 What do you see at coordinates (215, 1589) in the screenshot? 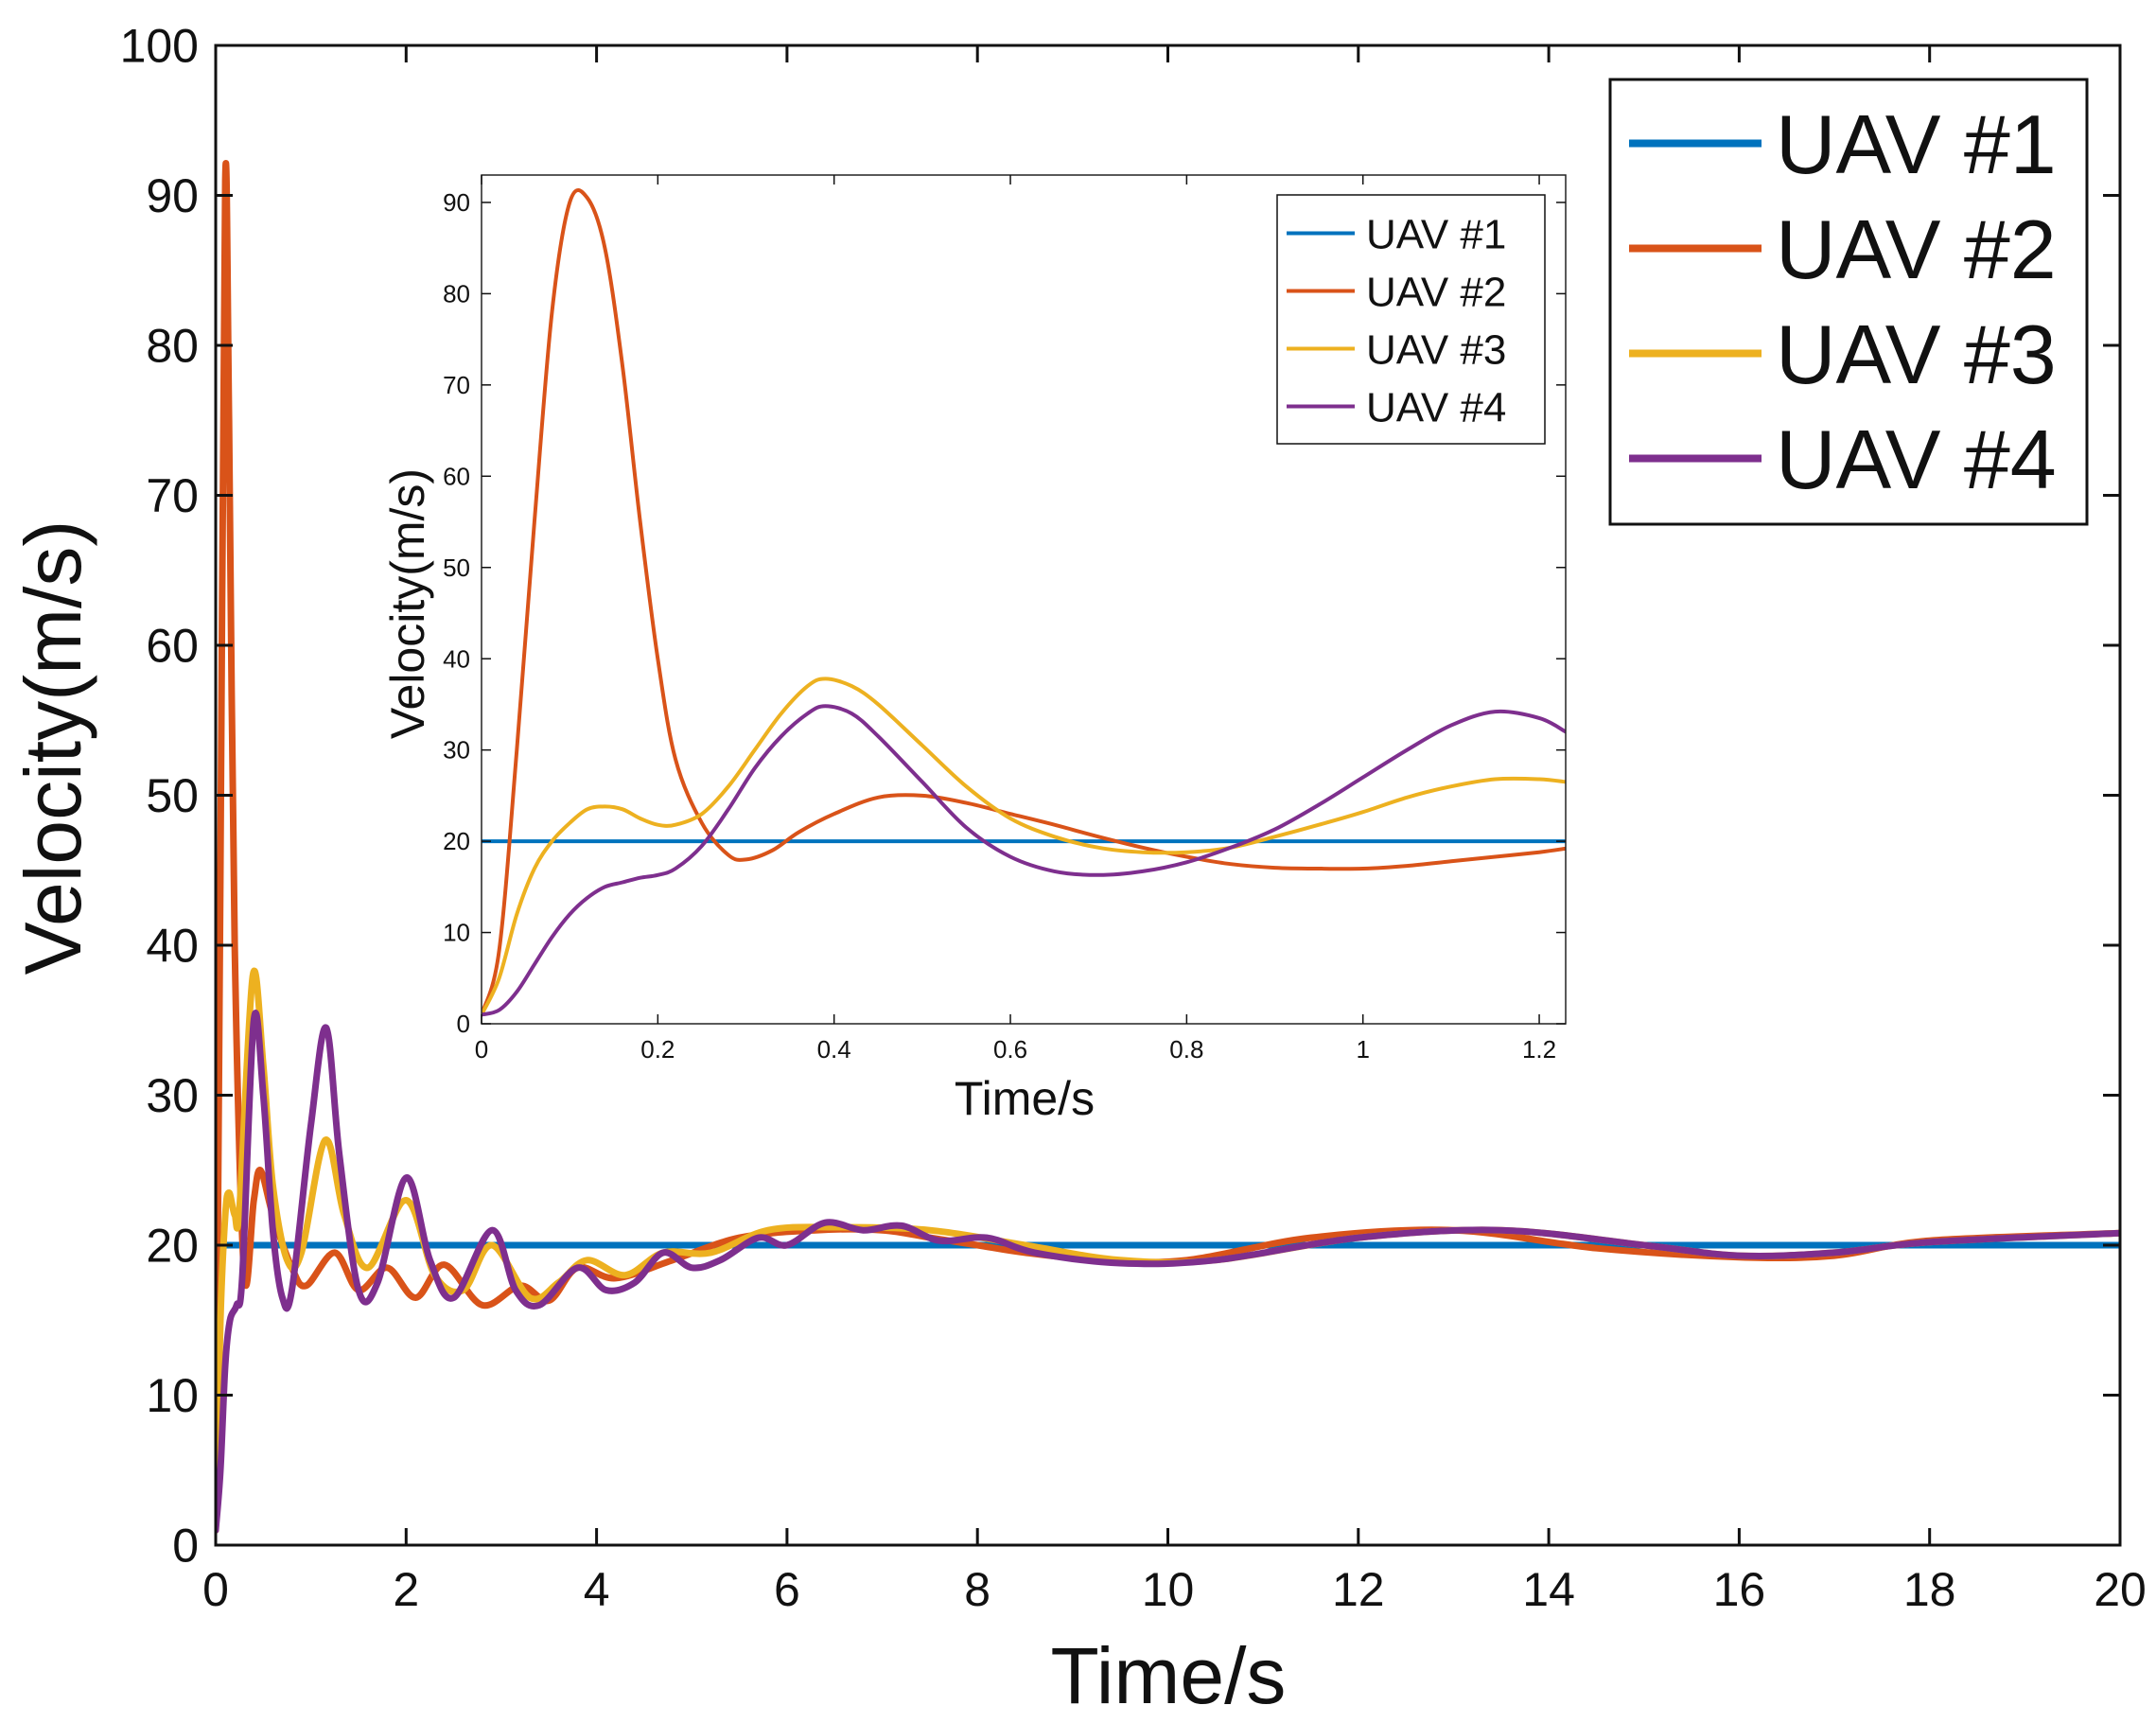
I see `main-x-tick-label: 0` at bounding box center [215, 1589].